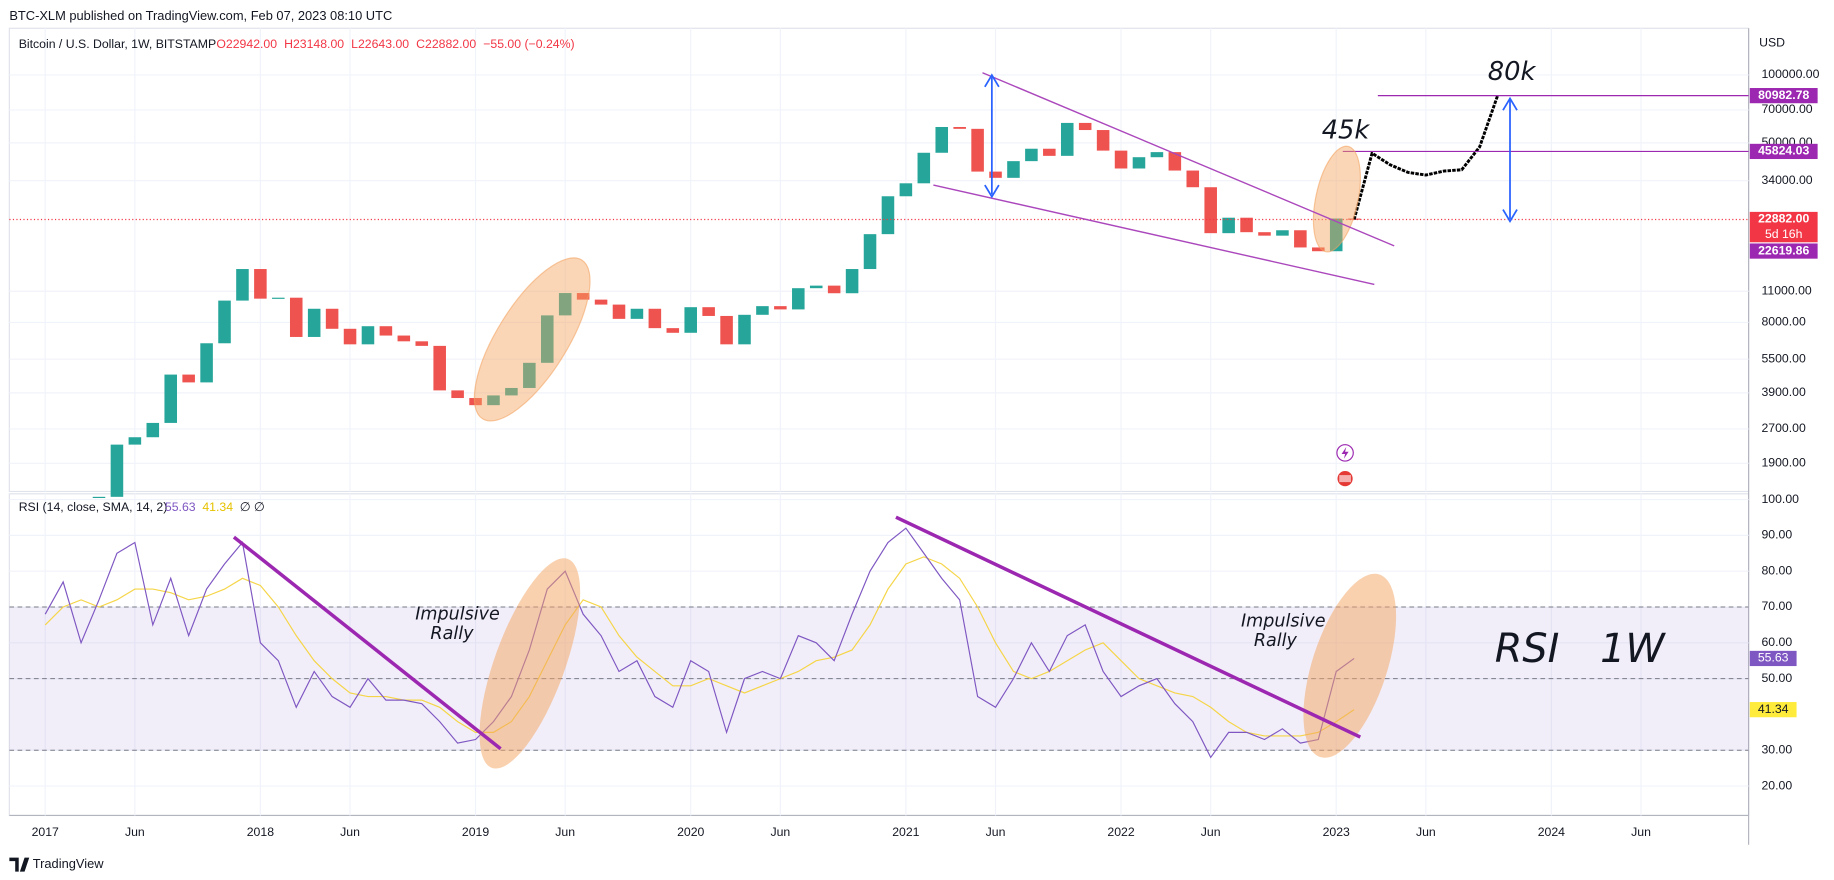  I want to click on rsi-sma-legend-value: 41.34, so click(217, 507).